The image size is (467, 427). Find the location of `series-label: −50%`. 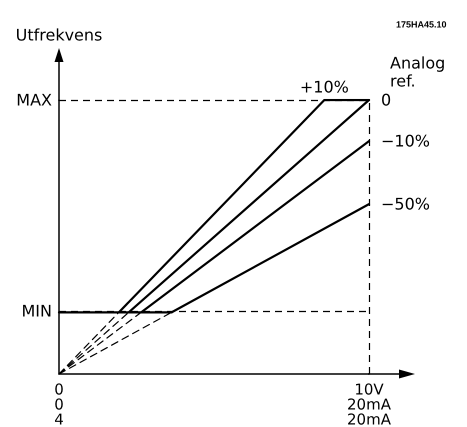

series-label: −50% is located at coordinates (405, 204).